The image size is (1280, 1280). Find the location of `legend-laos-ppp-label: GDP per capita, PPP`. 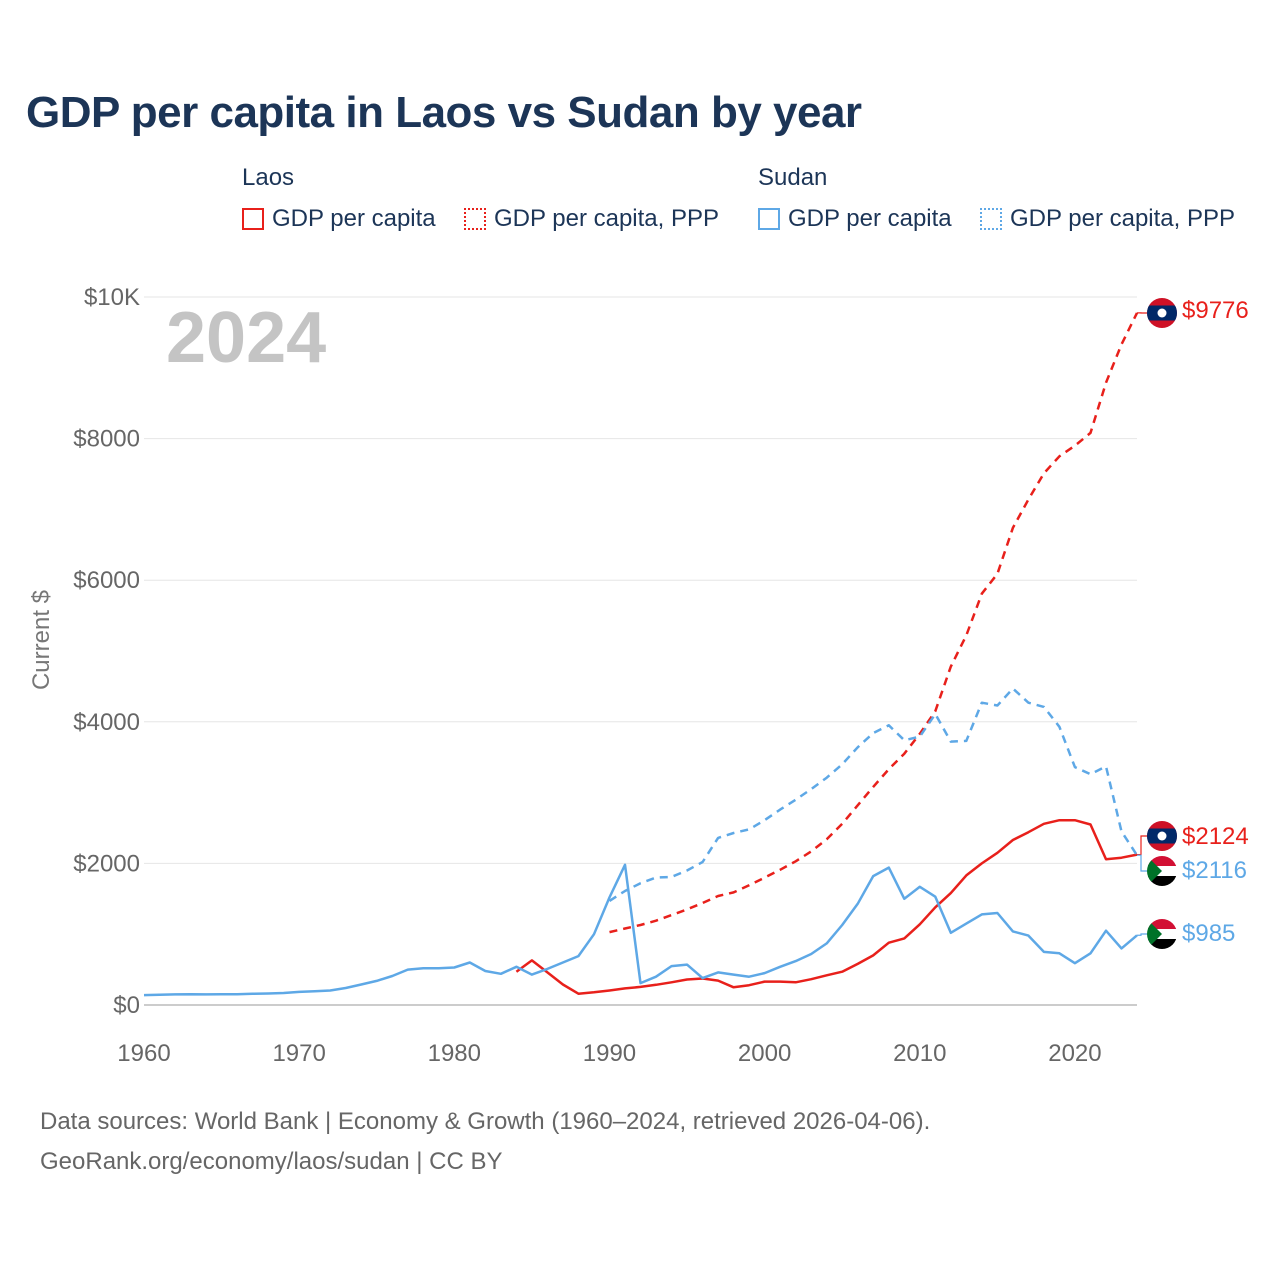

legend-laos-ppp-label: GDP per capita, PPP is located at coordinates (606, 218).